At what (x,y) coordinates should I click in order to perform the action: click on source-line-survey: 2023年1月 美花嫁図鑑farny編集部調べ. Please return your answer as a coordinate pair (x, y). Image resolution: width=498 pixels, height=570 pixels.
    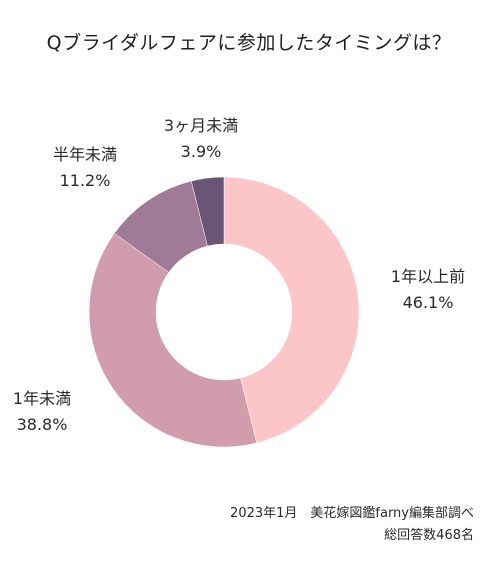
    Looking at the image, I should click on (352, 513).